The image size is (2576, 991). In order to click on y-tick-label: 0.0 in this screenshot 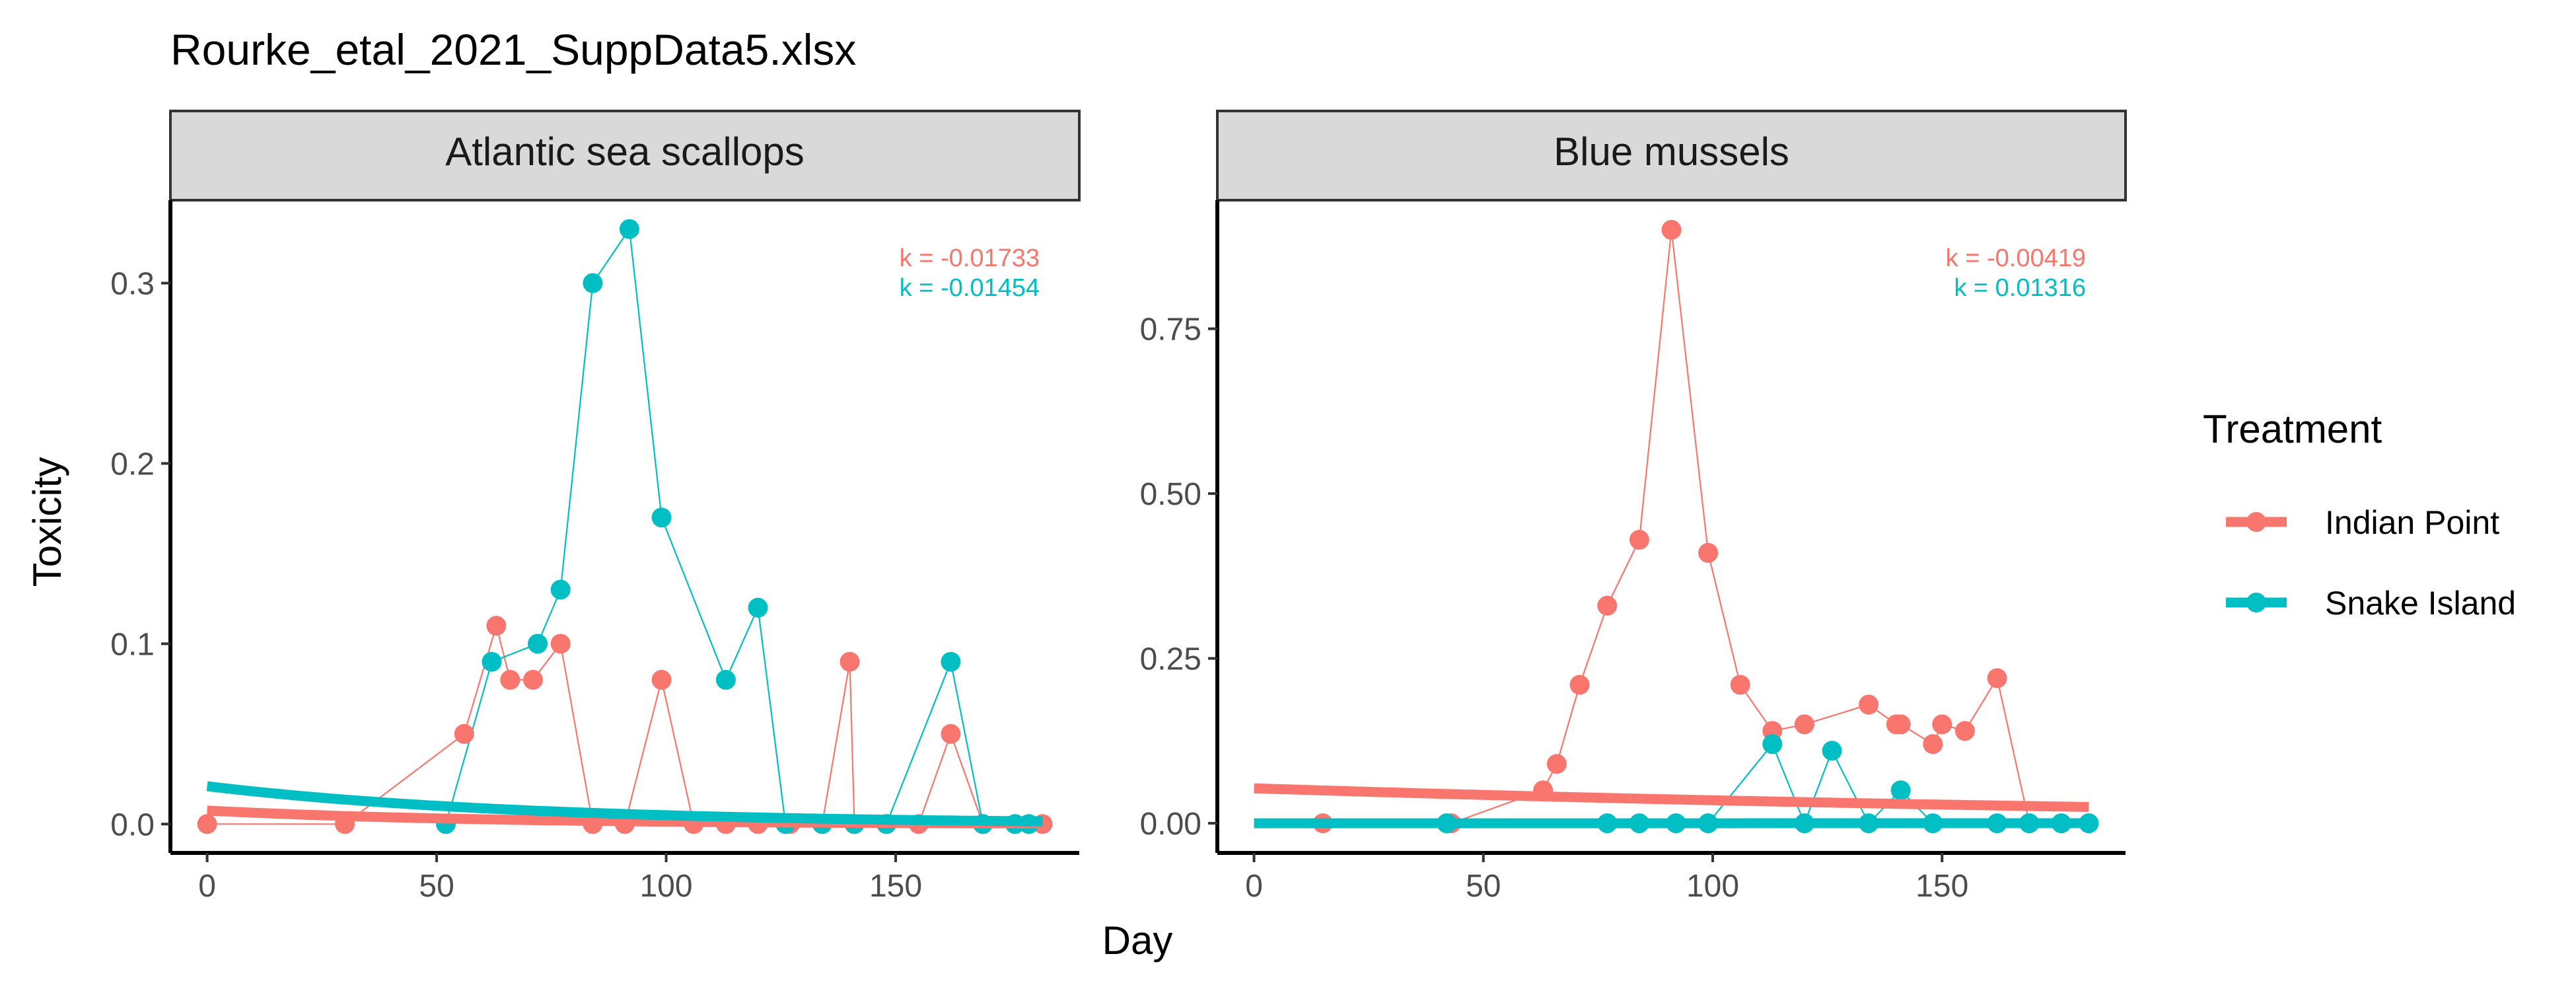, I will do `click(133, 824)`.